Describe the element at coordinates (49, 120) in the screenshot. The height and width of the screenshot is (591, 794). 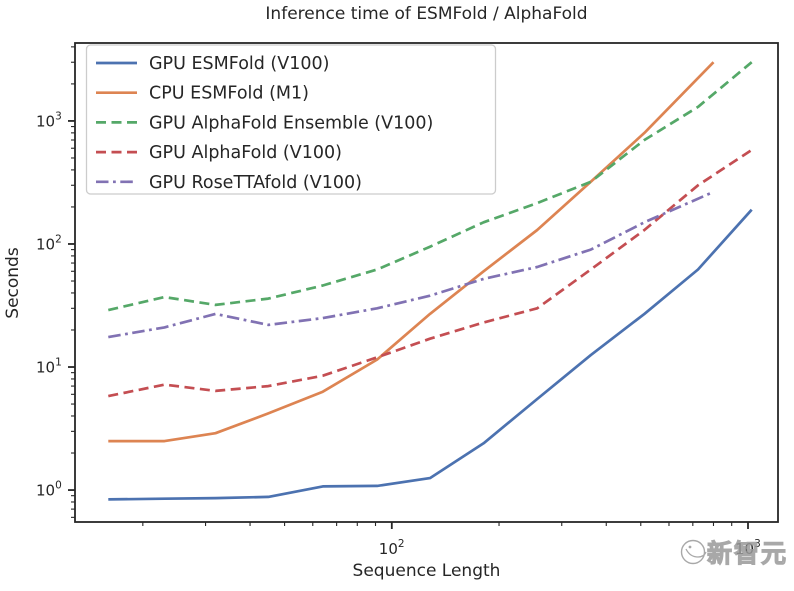
I see `y-tick-label: 10³` at that location.